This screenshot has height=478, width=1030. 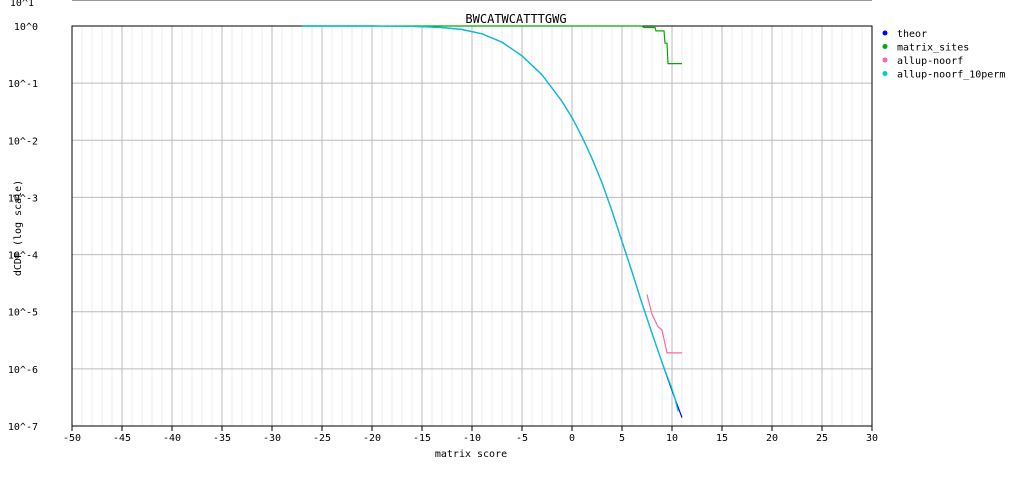 I want to click on x-tick-label: -40, so click(x=172, y=438).